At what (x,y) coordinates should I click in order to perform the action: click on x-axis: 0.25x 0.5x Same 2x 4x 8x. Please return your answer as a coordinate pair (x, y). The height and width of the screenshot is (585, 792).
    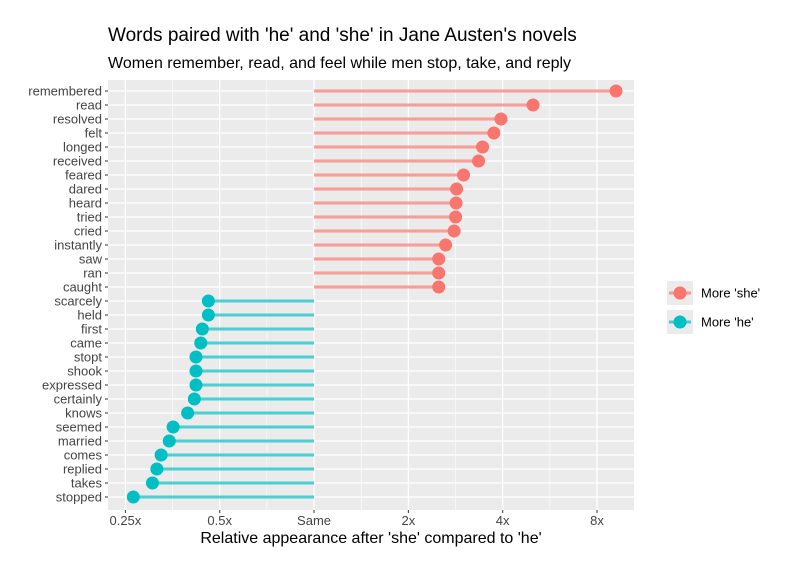
    Looking at the image, I should click on (356, 519).